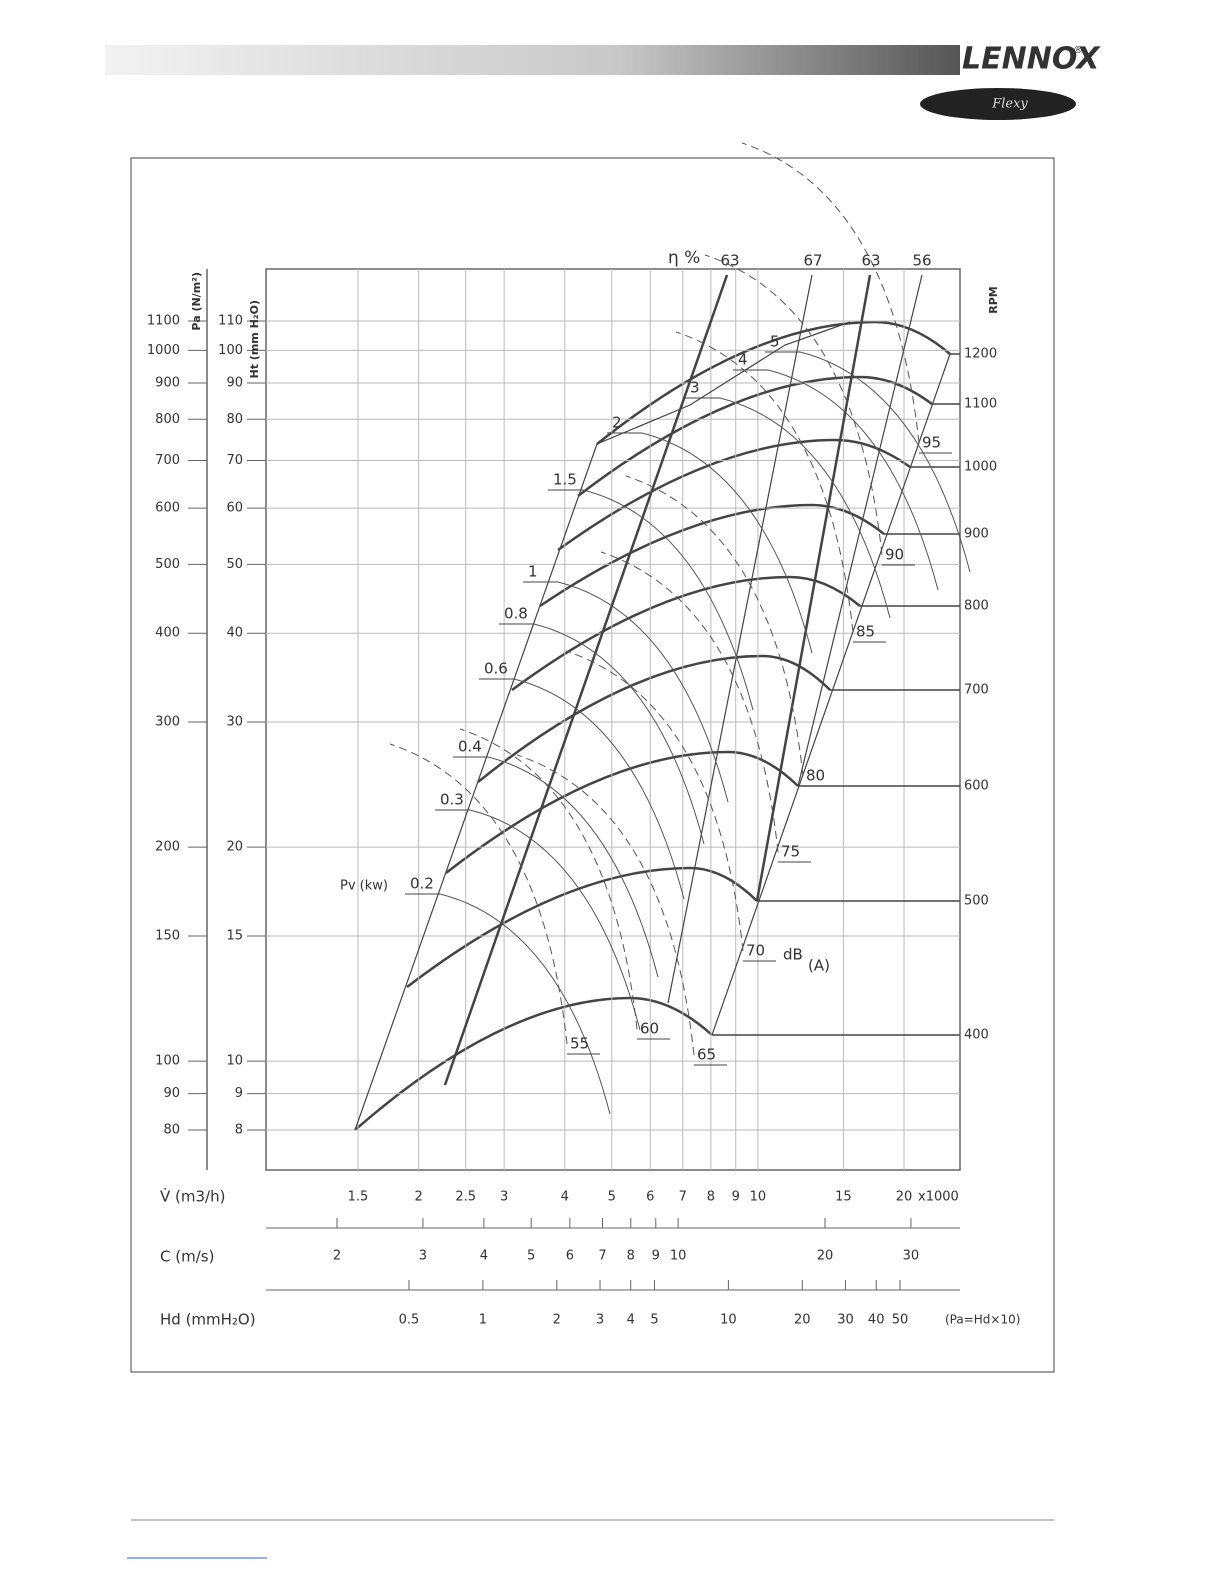  I want to click on hd-tick-label: 5, so click(654, 1320).